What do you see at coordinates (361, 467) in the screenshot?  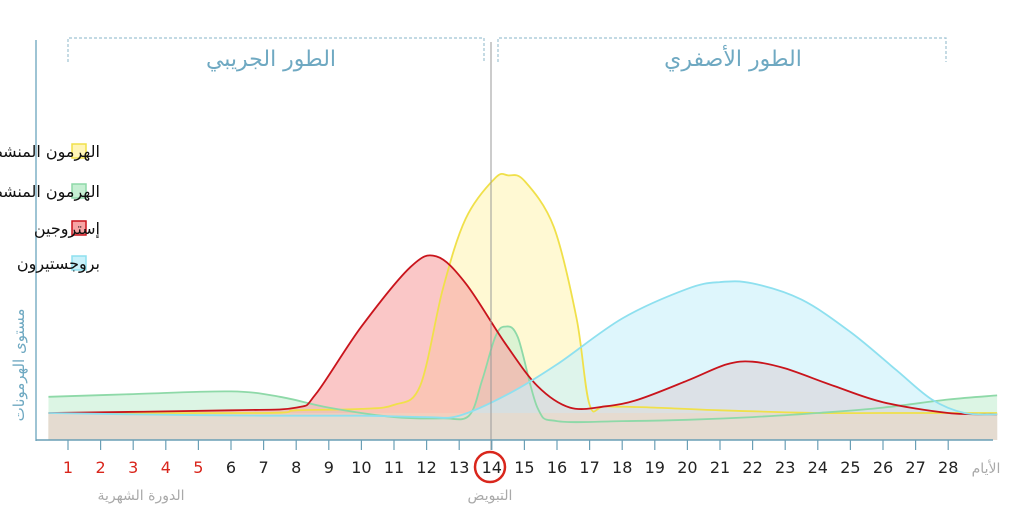 I see `x-tick-label: 10` at bounding box center [361, 467].